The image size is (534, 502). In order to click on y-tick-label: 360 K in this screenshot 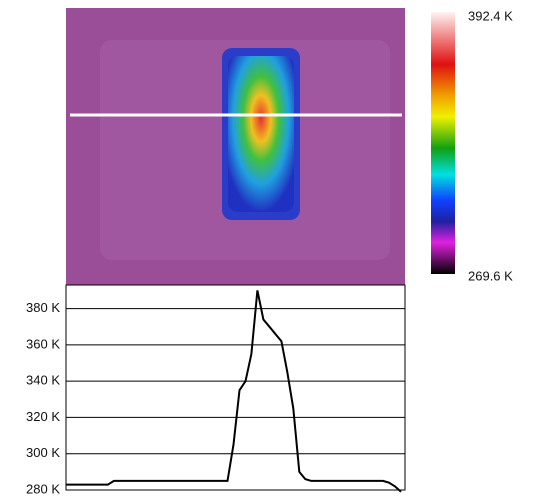, I will do `click(43, 343)`.